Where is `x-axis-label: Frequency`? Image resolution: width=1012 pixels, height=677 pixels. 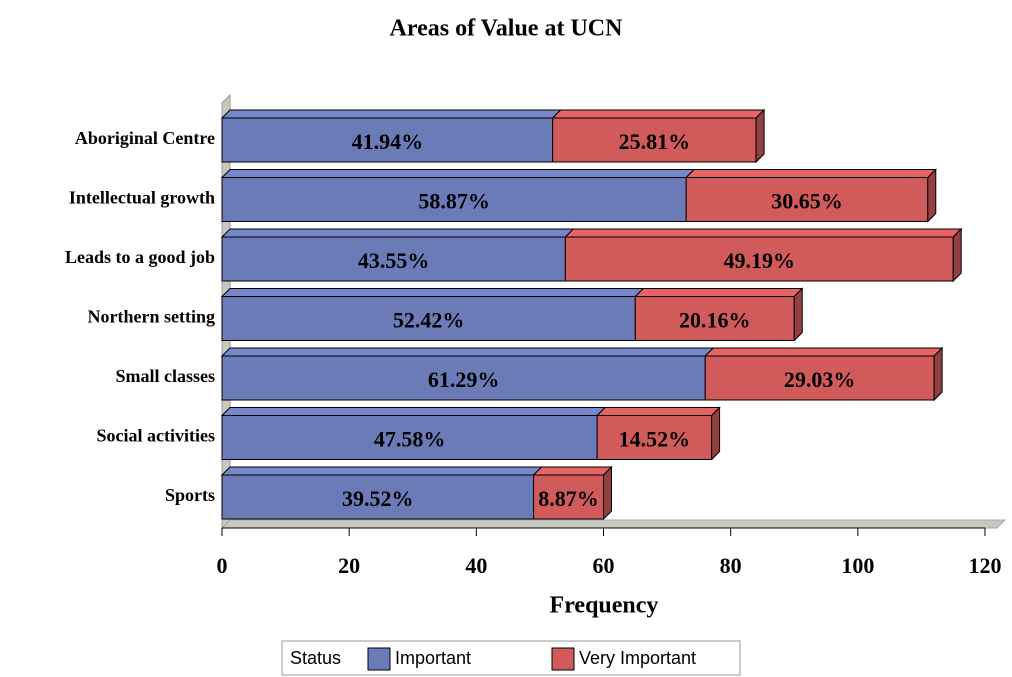
x-axis-label: Frequency is located at coordinates (604, 606).